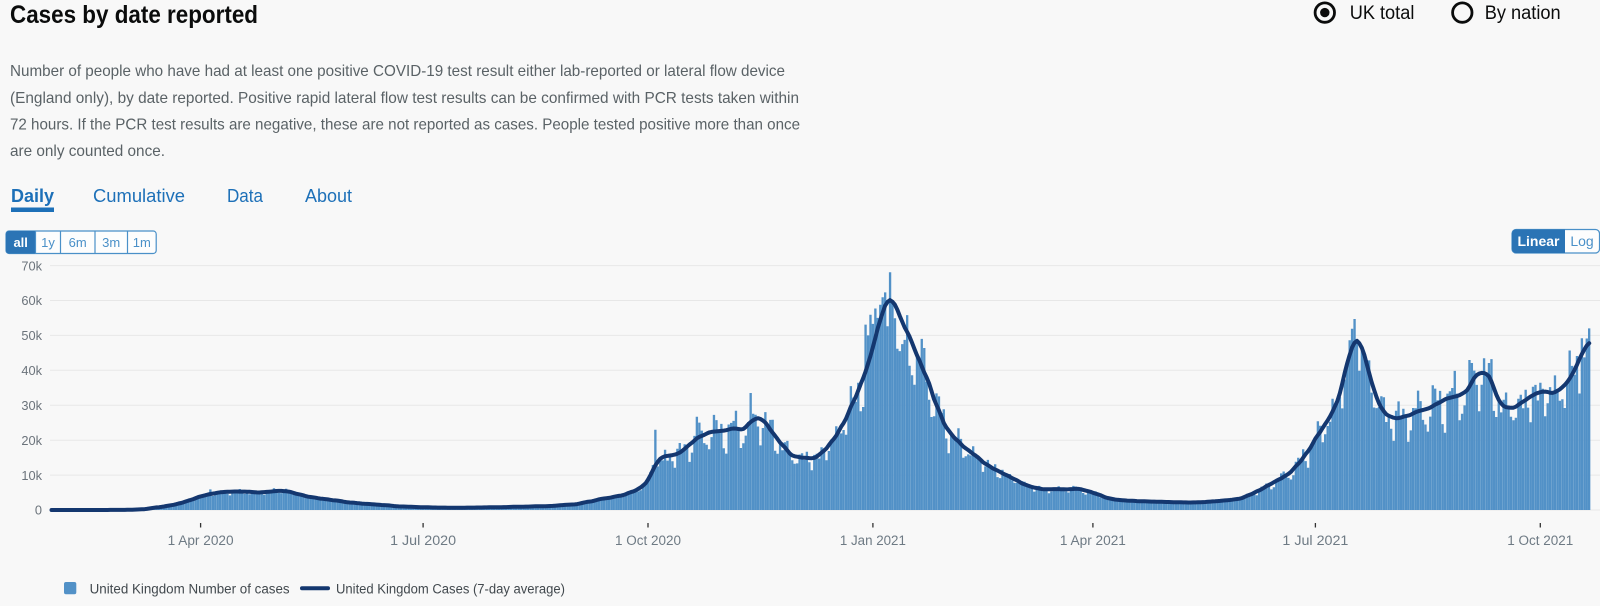 This screenshot has width=1600, height=606. Describe the element at coordinates (31, 265) in the screenshot. I see `svg-text: 70k` at that location.